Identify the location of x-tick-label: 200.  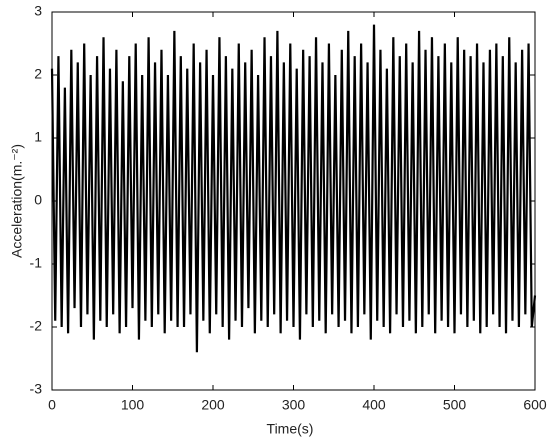
(213, 405).